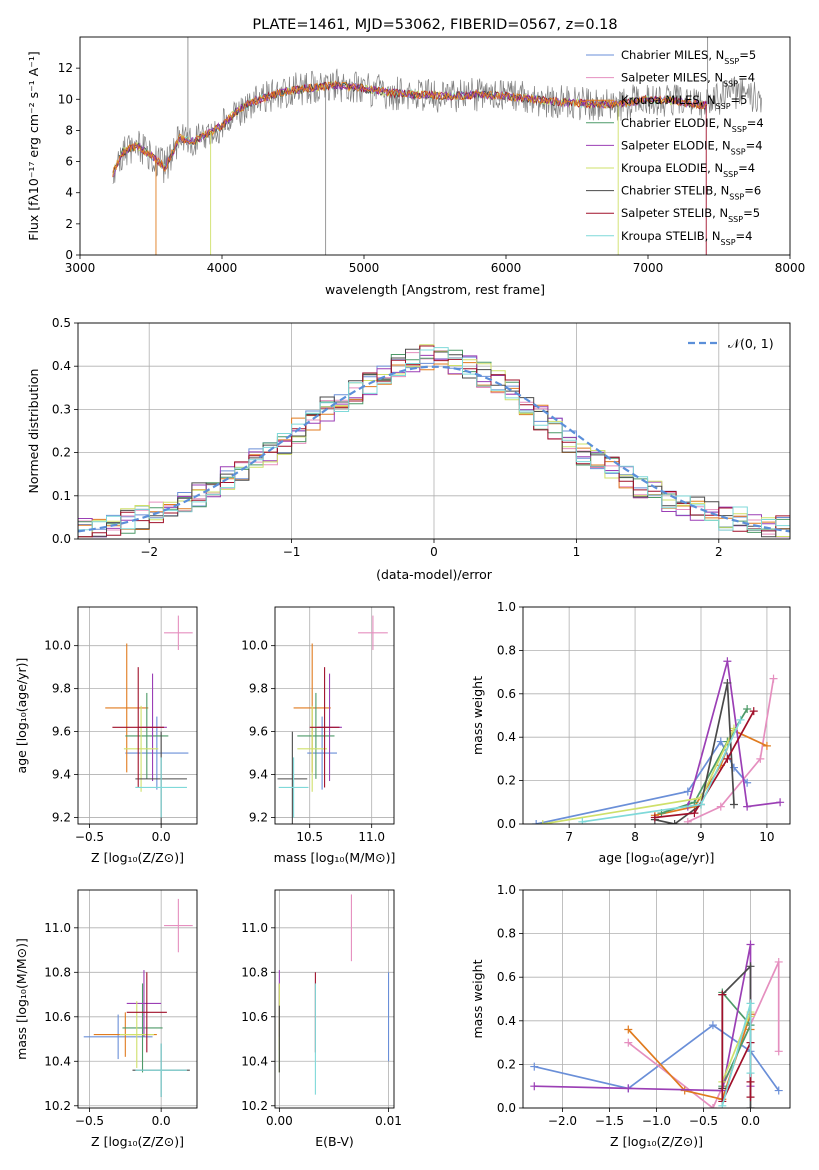 The height and width of the screenshot is (1170, 819). I want to click on series-salpeter_stelib, so click(704, 764).